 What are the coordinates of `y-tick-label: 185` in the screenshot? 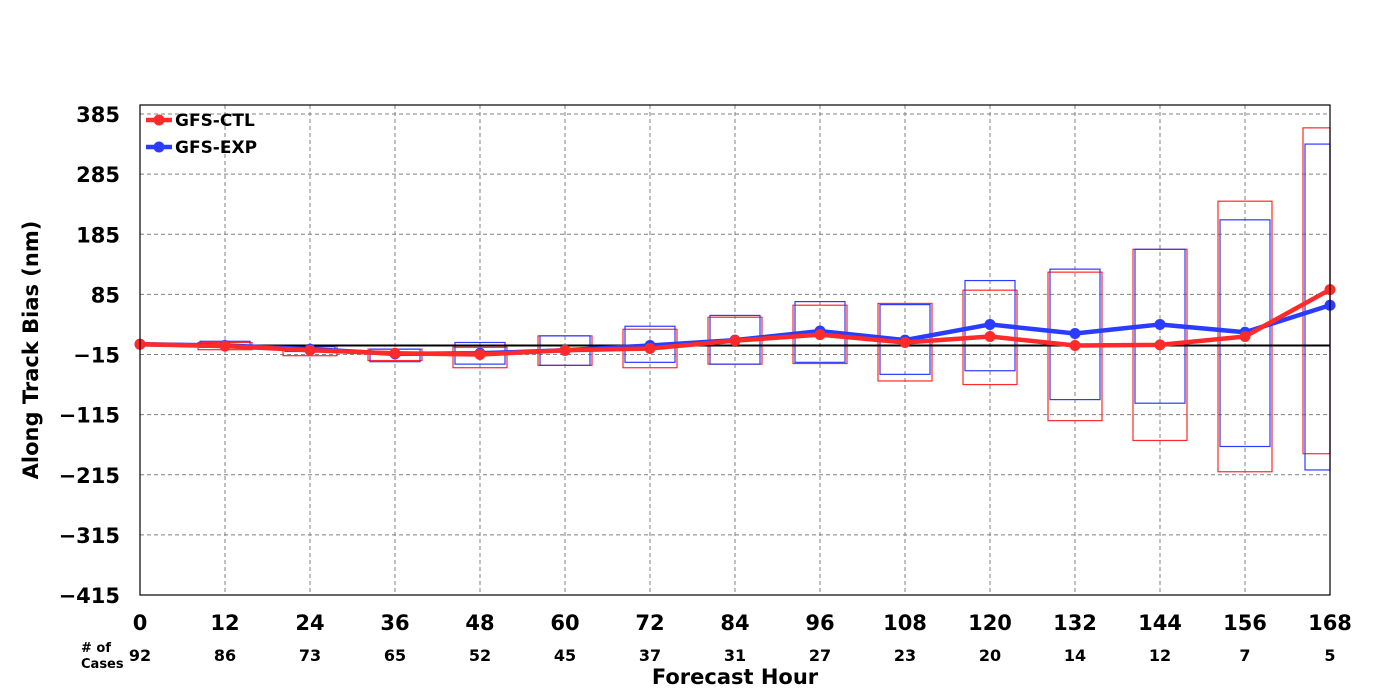 It's located at (98, 235).